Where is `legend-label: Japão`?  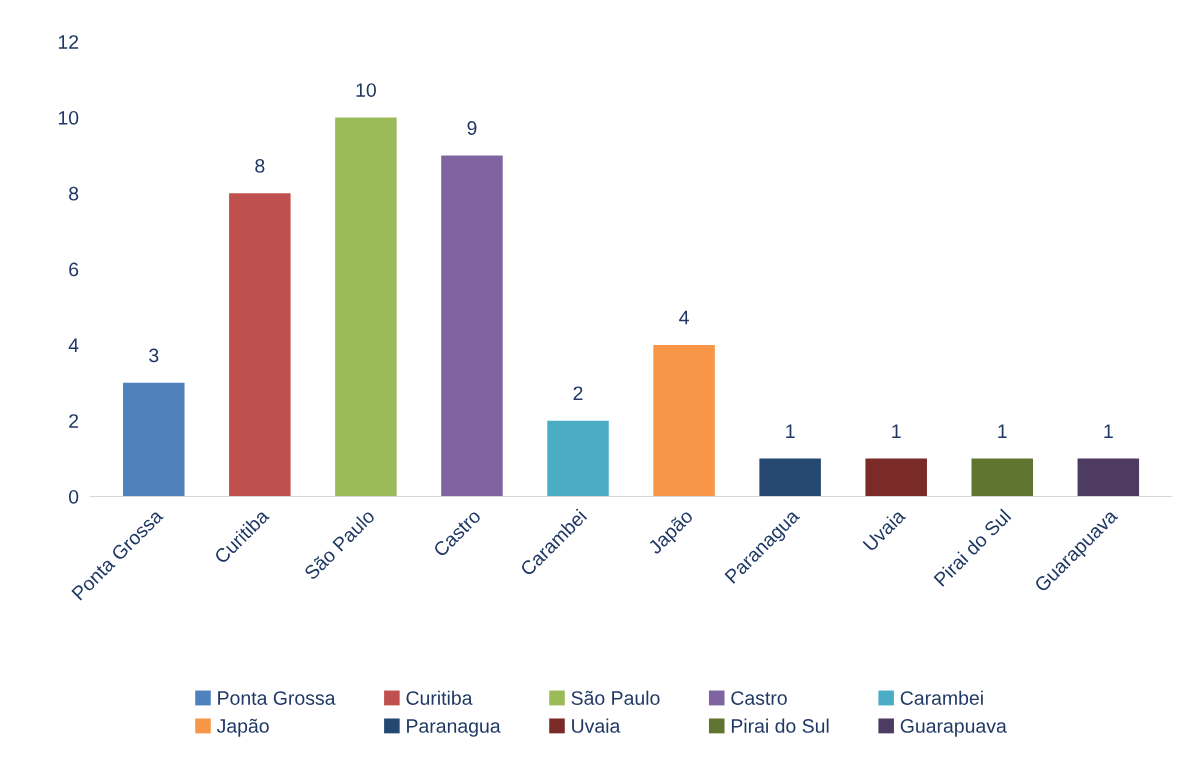 legend-label: Japão is located at coordinates (242, 727).